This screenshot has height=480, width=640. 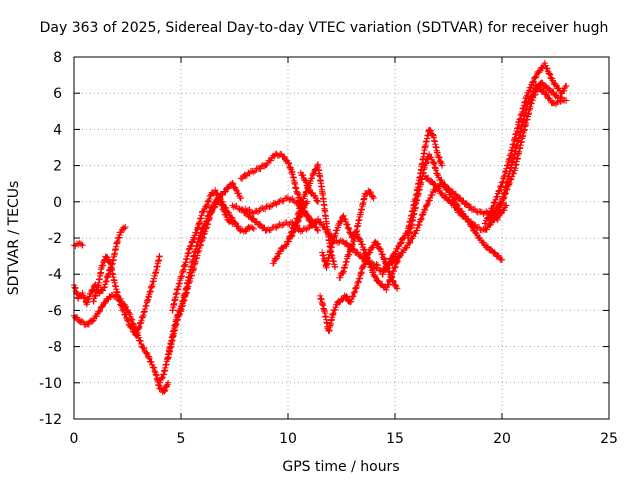 What do you see at coordinates (340, 467) in the screenshot?
I see `x-axis-label: GPS time / hours` at bounding box center [340, 467].